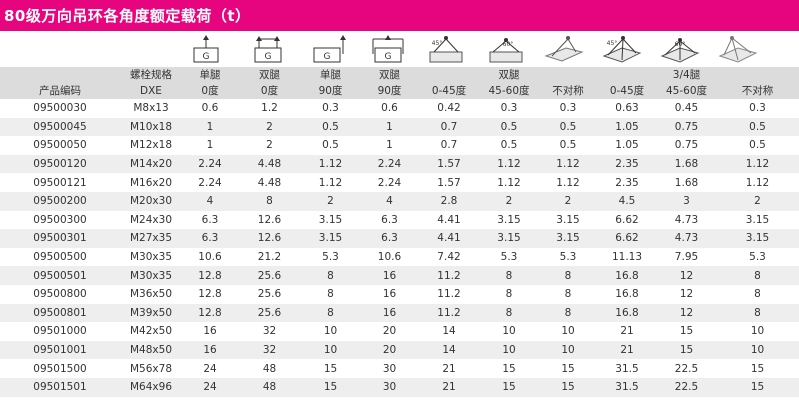 This screenshot has height=407, width=799. I want to click on svg-text: 60°, so click(508, 44).